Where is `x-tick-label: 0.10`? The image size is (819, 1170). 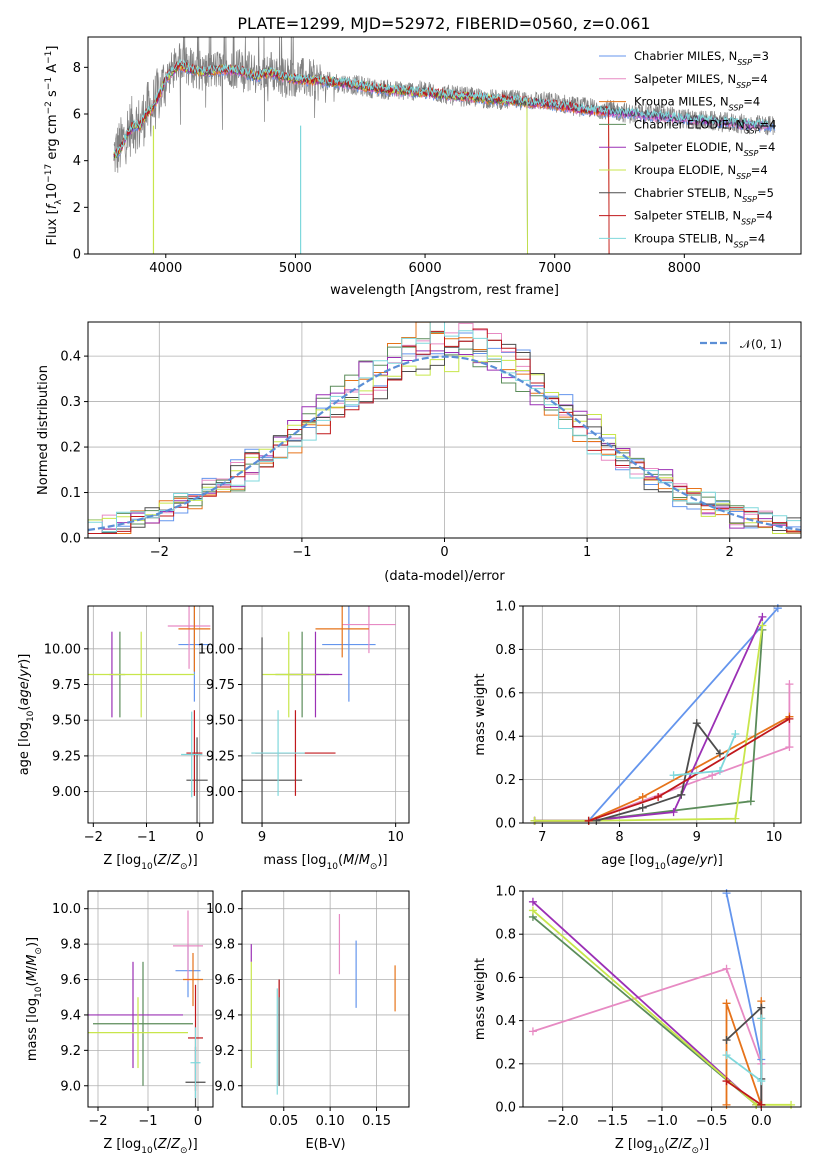
x-tick-label: 0.10 is located at coordinates (330, 1121).